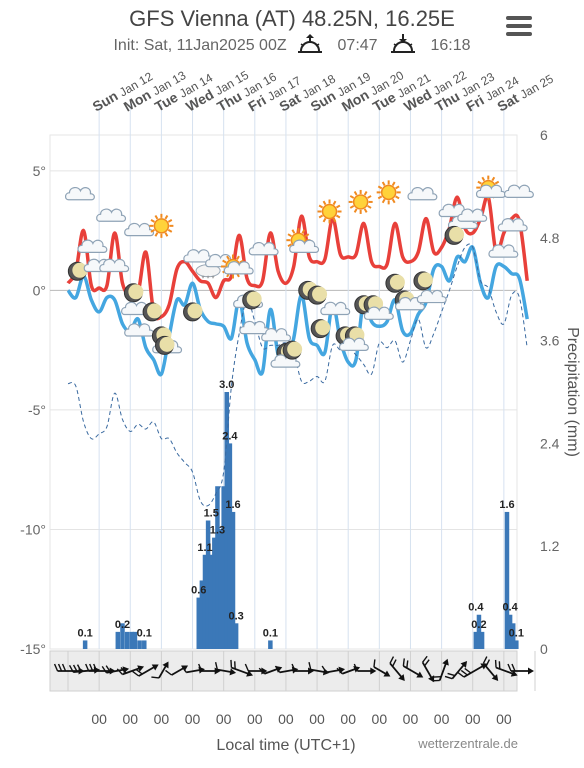  I want to click on precipitation-label: 1.3, so click(217, 531).